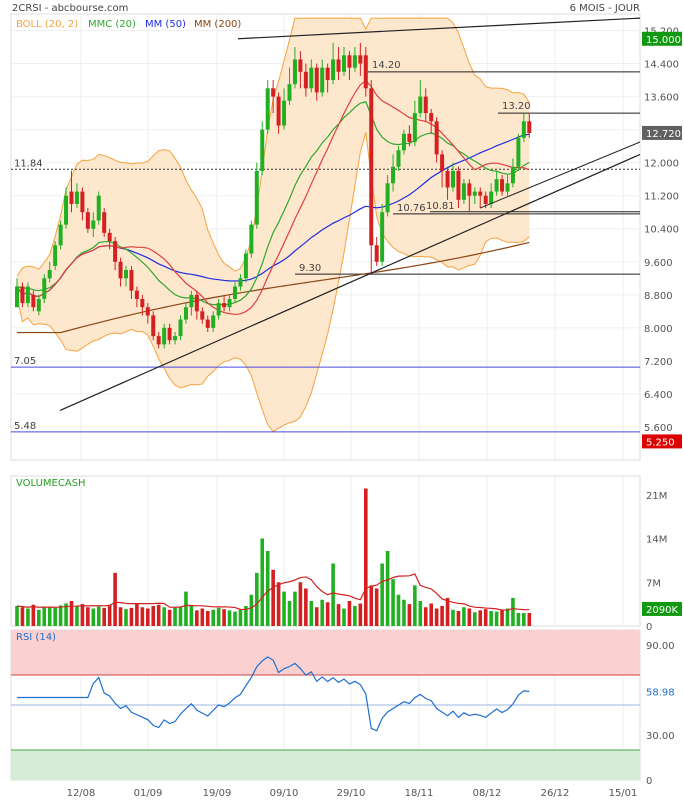 The width and height of the screenshot is (684, 800). What do you see at coordinates (658, 263) in the screenshot?
I see `price-tick: 9.600` at bounding box center [658, 263].